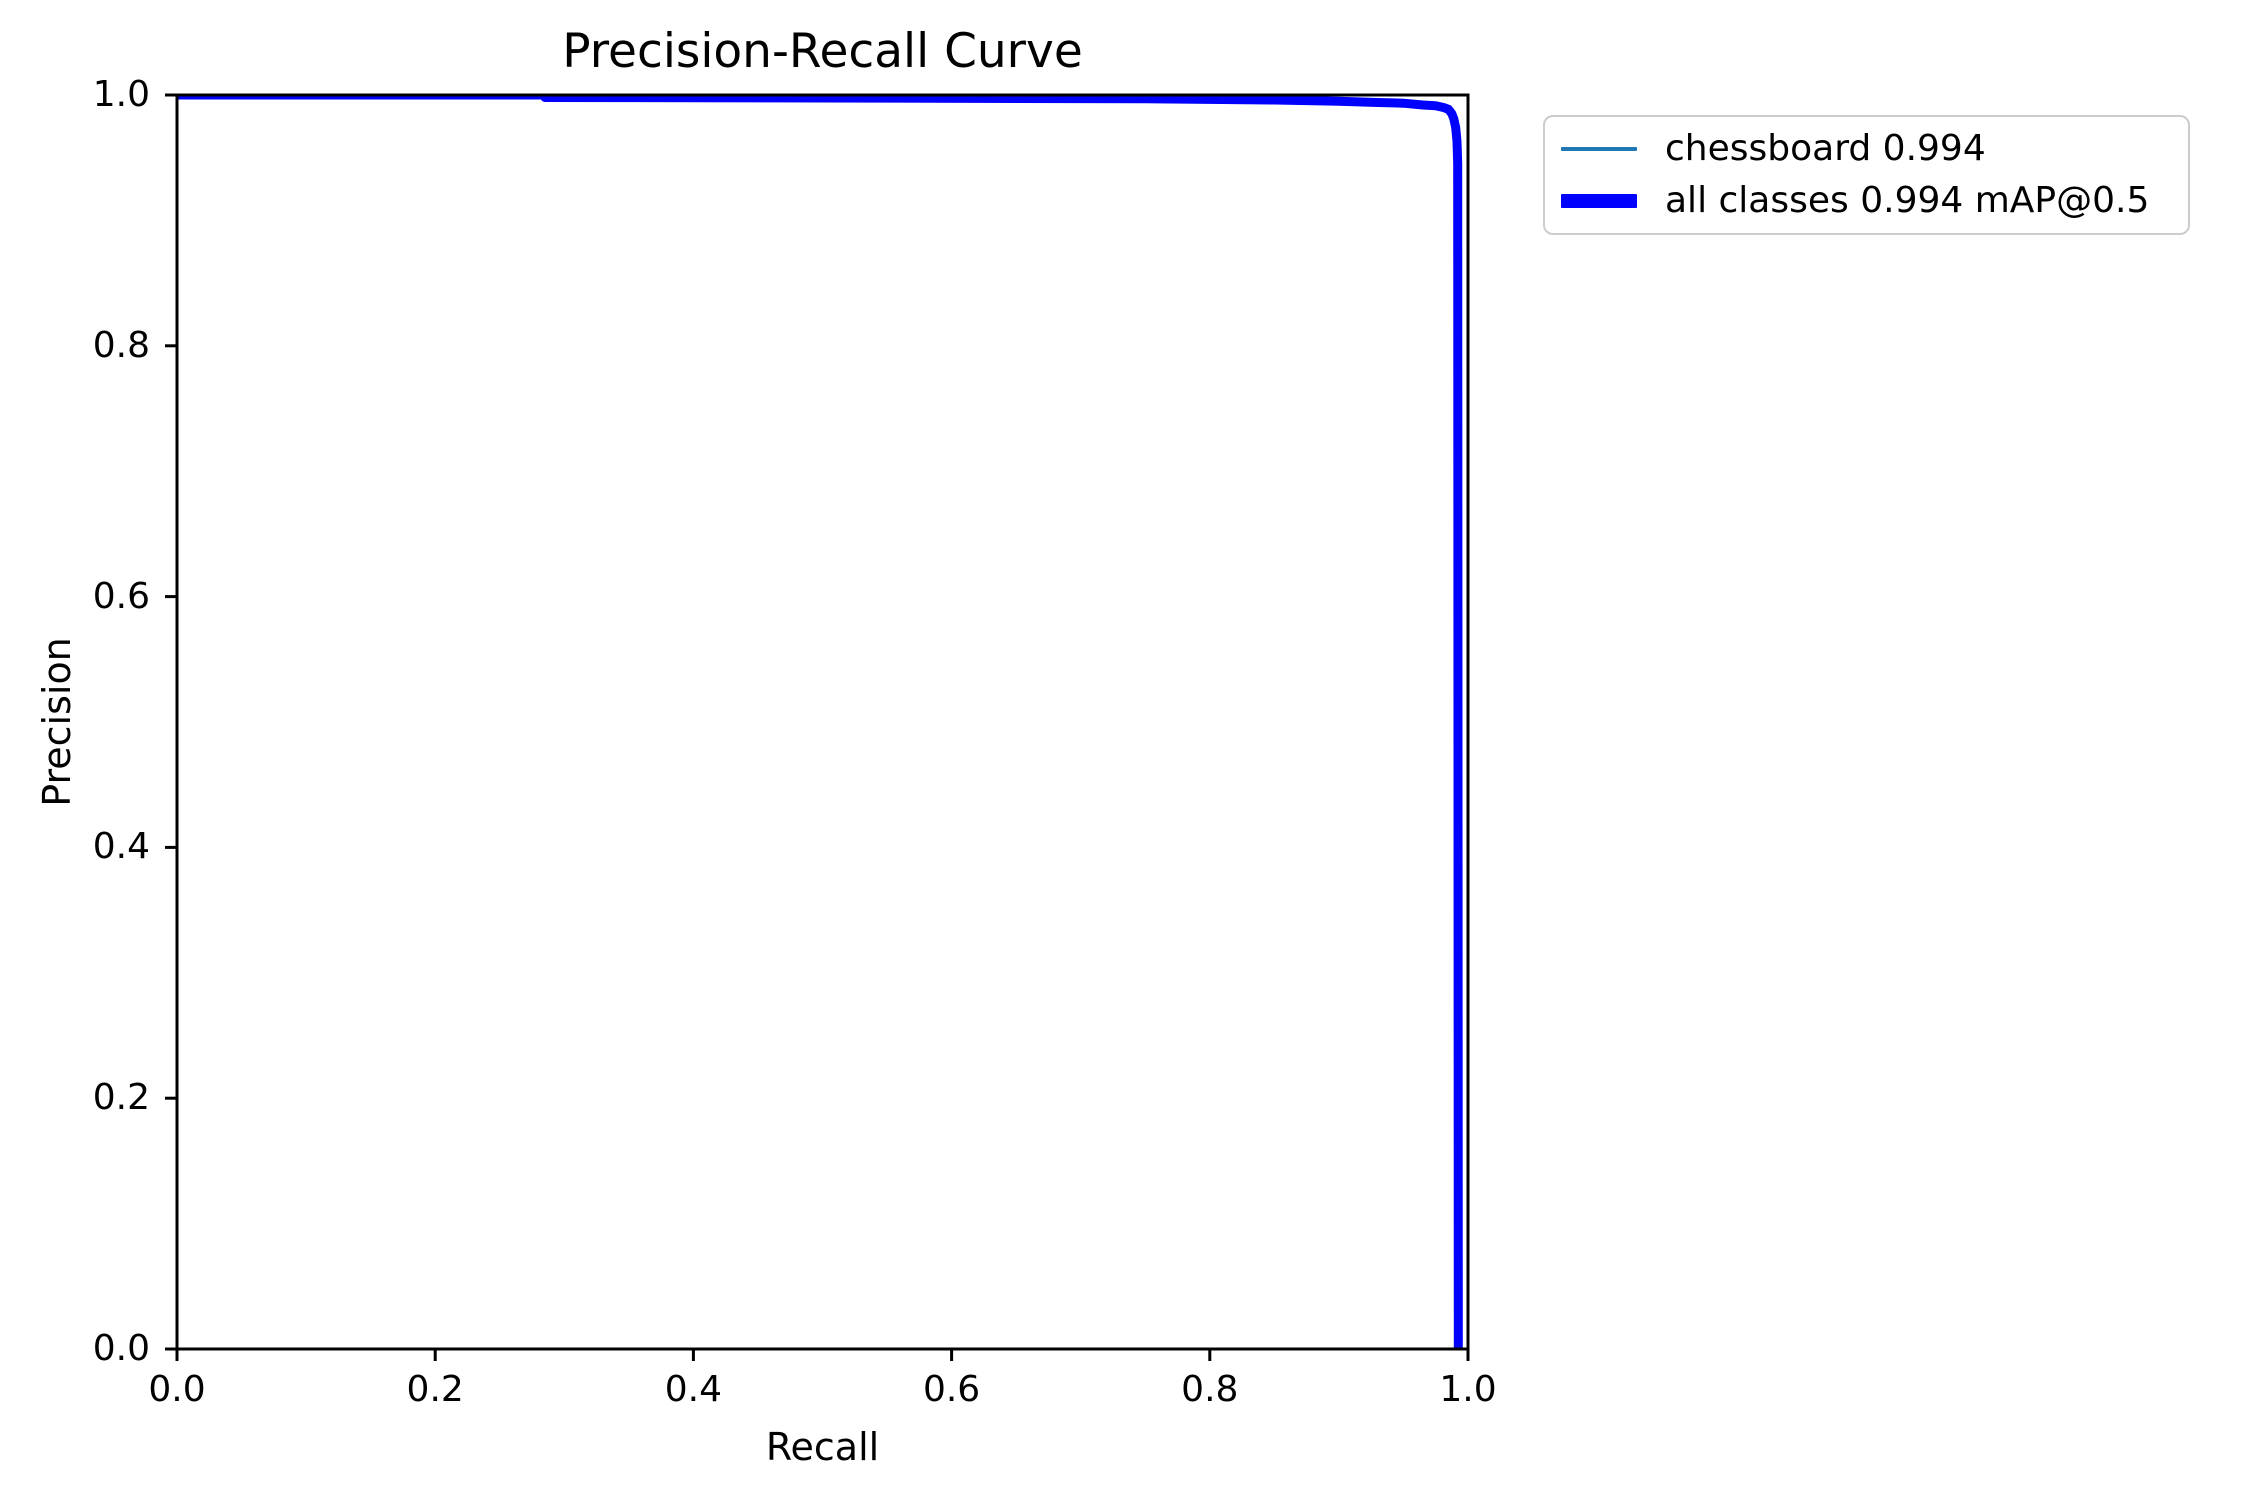 Image resolution: width=2250 pixels, height=1500 pixels. I want to click on y-axis-label: Precision, so click(57, 722).